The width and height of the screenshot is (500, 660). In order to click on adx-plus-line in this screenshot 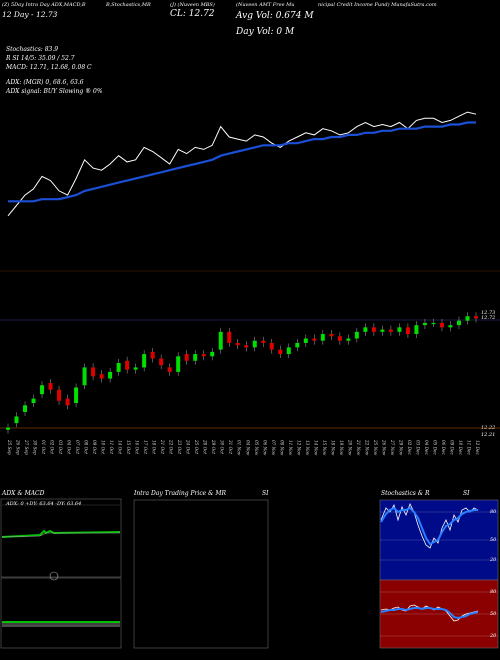, I will do `click(61, 533)`.